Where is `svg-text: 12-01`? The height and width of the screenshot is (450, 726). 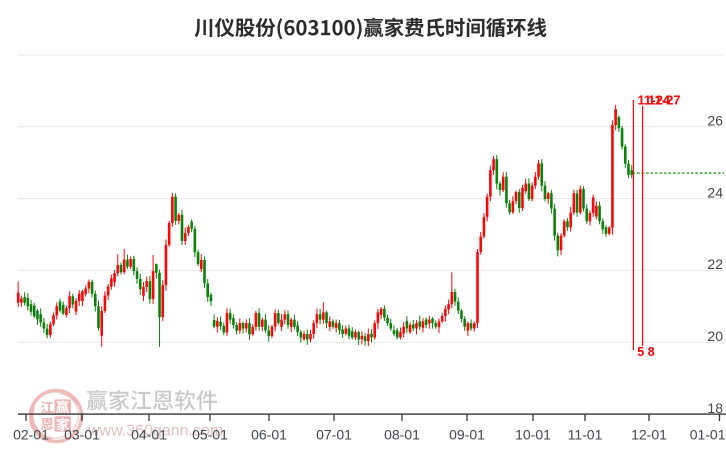
svg-text: 12-01 is located at coordinates (649, 435).